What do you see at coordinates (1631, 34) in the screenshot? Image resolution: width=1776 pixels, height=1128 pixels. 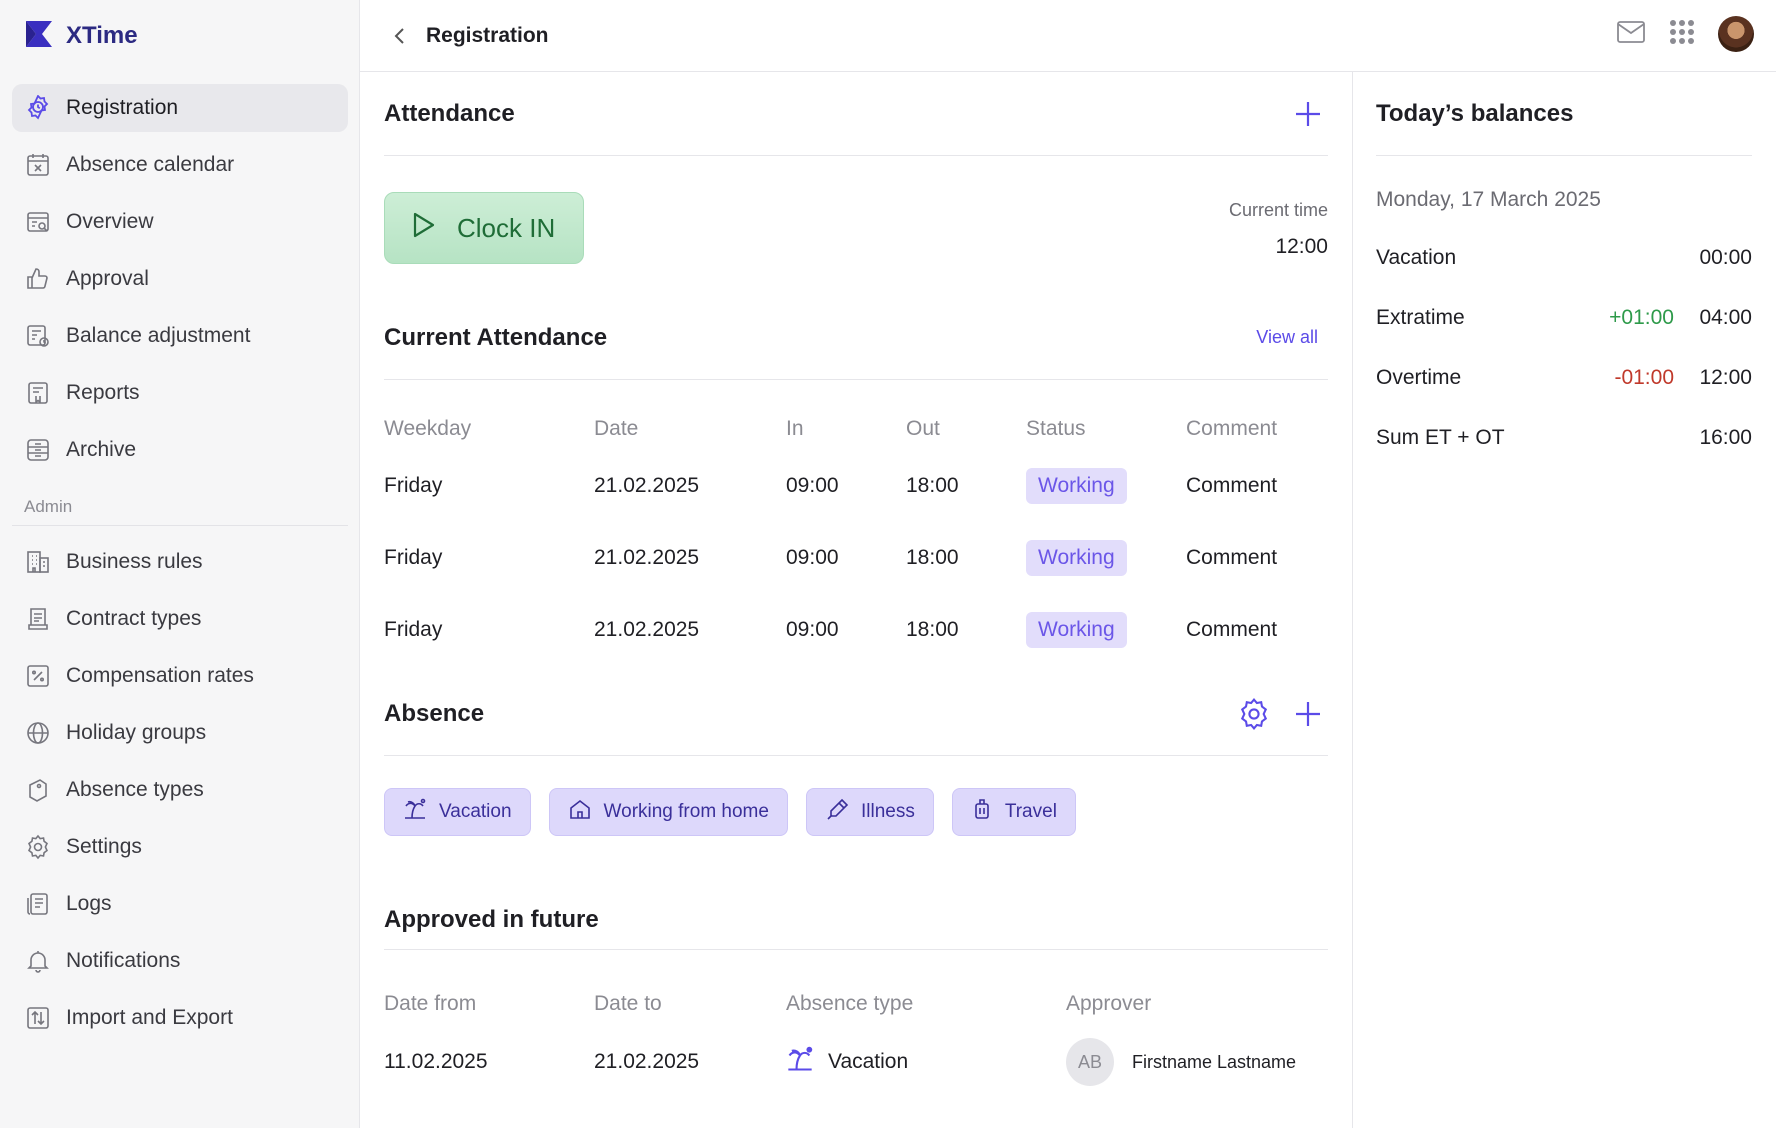 I see `mail-icon` at bounding box center [1631, 34].